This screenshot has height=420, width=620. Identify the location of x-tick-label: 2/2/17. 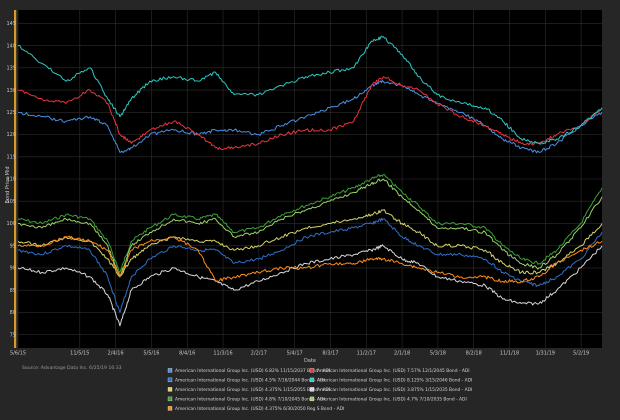
(259, 354).